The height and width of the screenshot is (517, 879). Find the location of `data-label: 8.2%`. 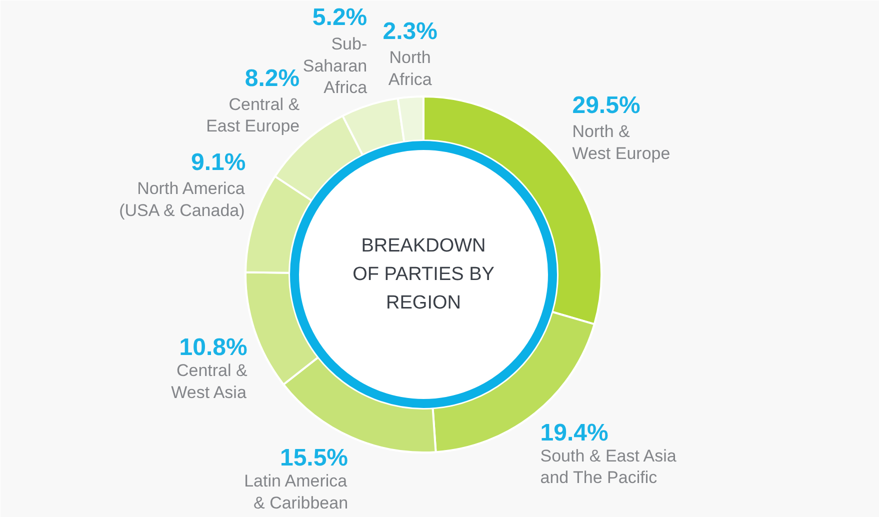

data-label: 8.2% is located at coordinates (272, 78).